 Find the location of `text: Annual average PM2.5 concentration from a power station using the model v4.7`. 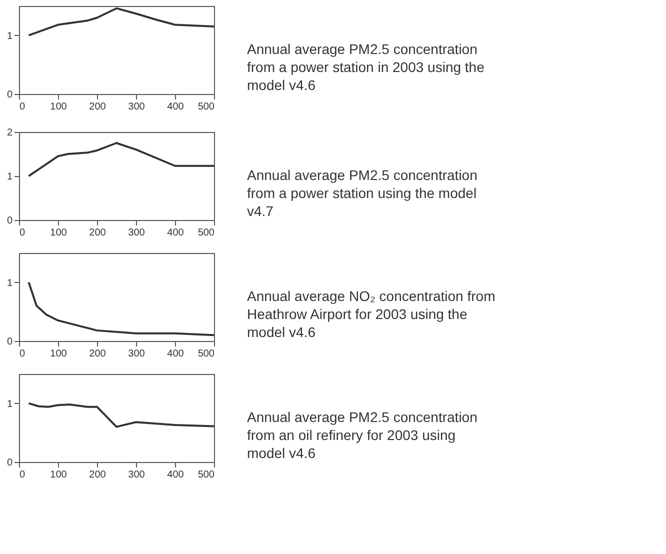

text: Annual average PM2.5 concentration from a power station using the model v4.7 is located at coordinates (362, 193).